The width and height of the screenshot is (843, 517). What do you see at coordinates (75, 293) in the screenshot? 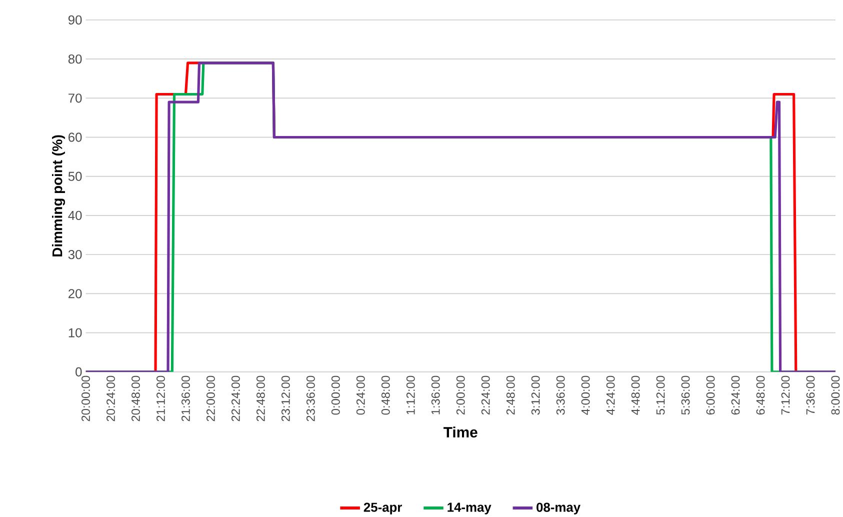
I see `y-tick-label: 20` at bounding box center [75, 293].